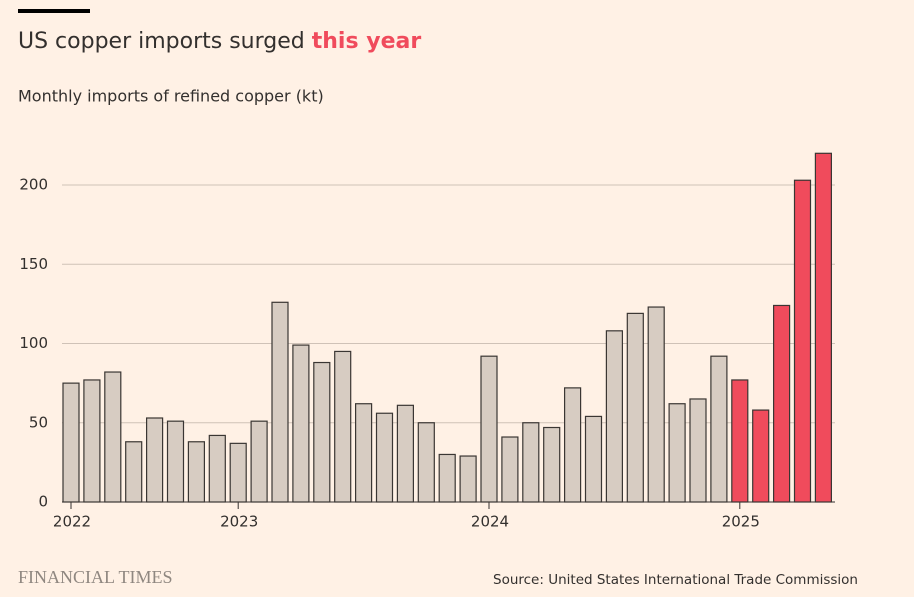 Image resolution: width=914 pixels, height=597 pixels. Describe the element at coordinates (33, 264) in the screenshot. I see `y-tick-label: 150` at that location.